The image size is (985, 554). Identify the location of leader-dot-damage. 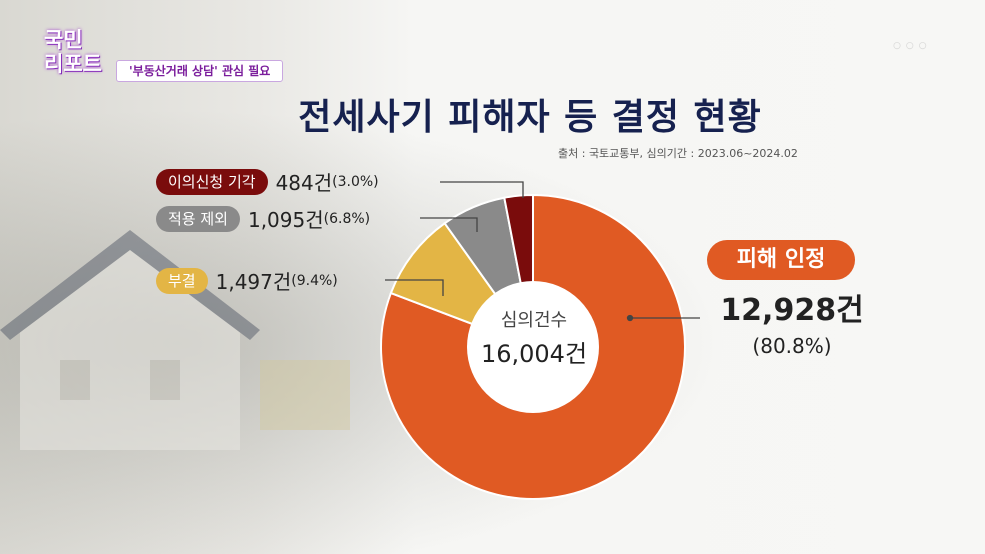
(630, 318).